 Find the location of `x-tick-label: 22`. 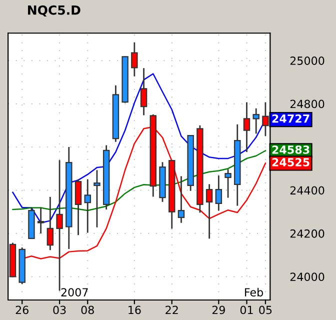

x-tick-label: 22 is located at coordinates (172, 310).